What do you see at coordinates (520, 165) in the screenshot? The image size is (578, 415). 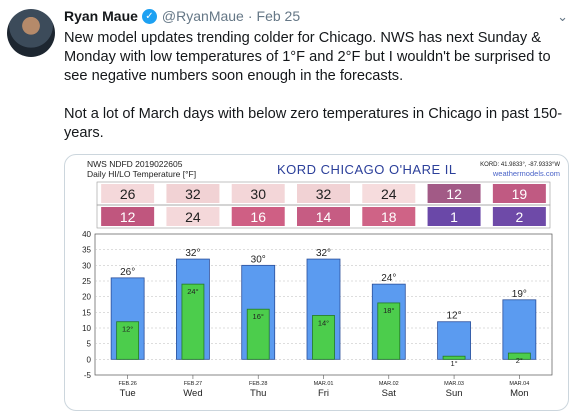 I see `chart-station-coords: KORD: 41.9833°, -87.9333°W` at bounding box center [520, 165].